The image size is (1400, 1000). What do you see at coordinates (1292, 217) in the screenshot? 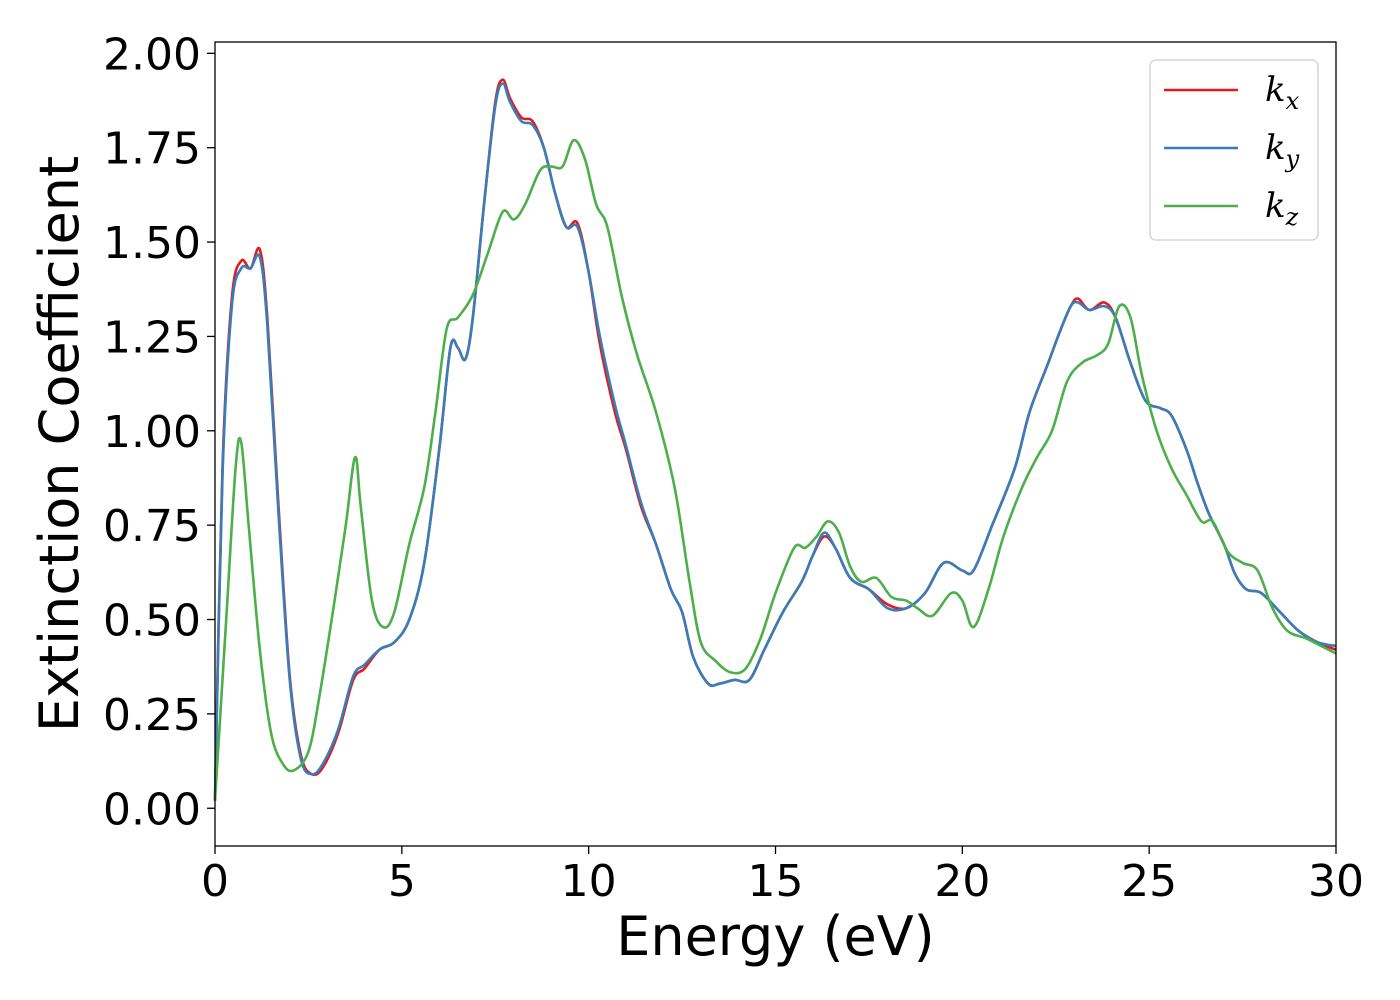
I see `legend-label-subscript: z` at bounding box center [1292, 217].